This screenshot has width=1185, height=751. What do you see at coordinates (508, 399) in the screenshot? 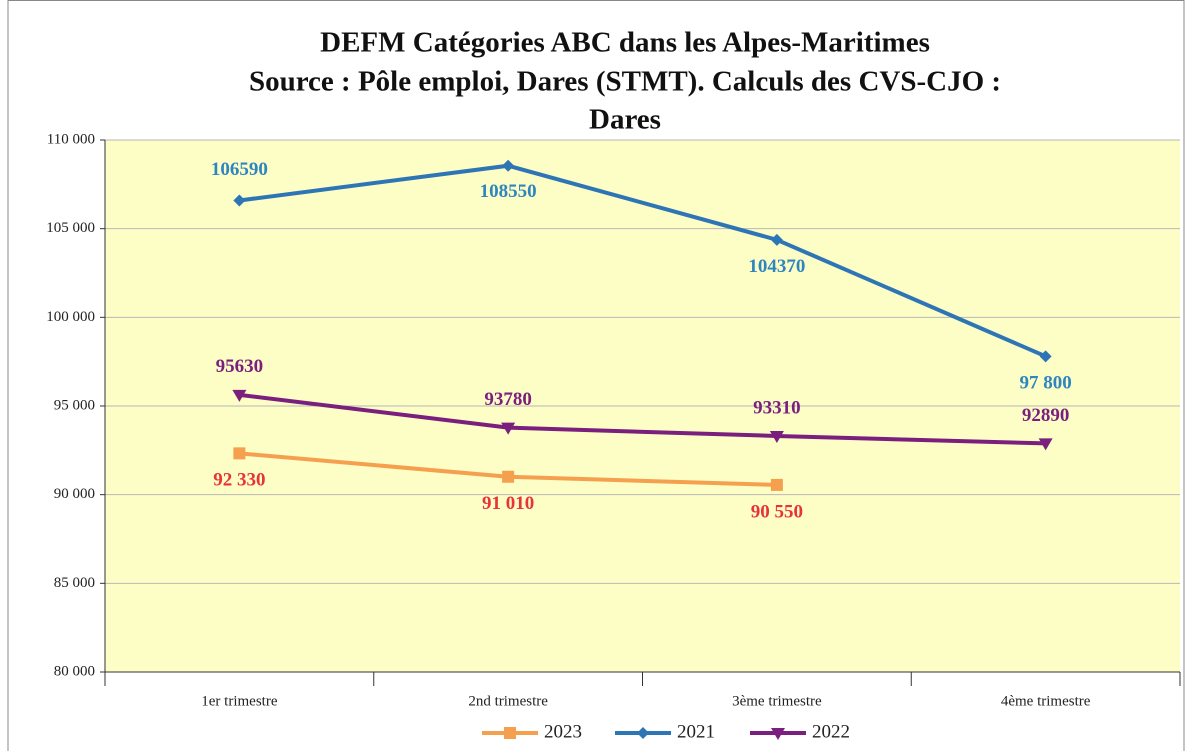
I see `data-label: 93780` at bounding box center [508, 399].